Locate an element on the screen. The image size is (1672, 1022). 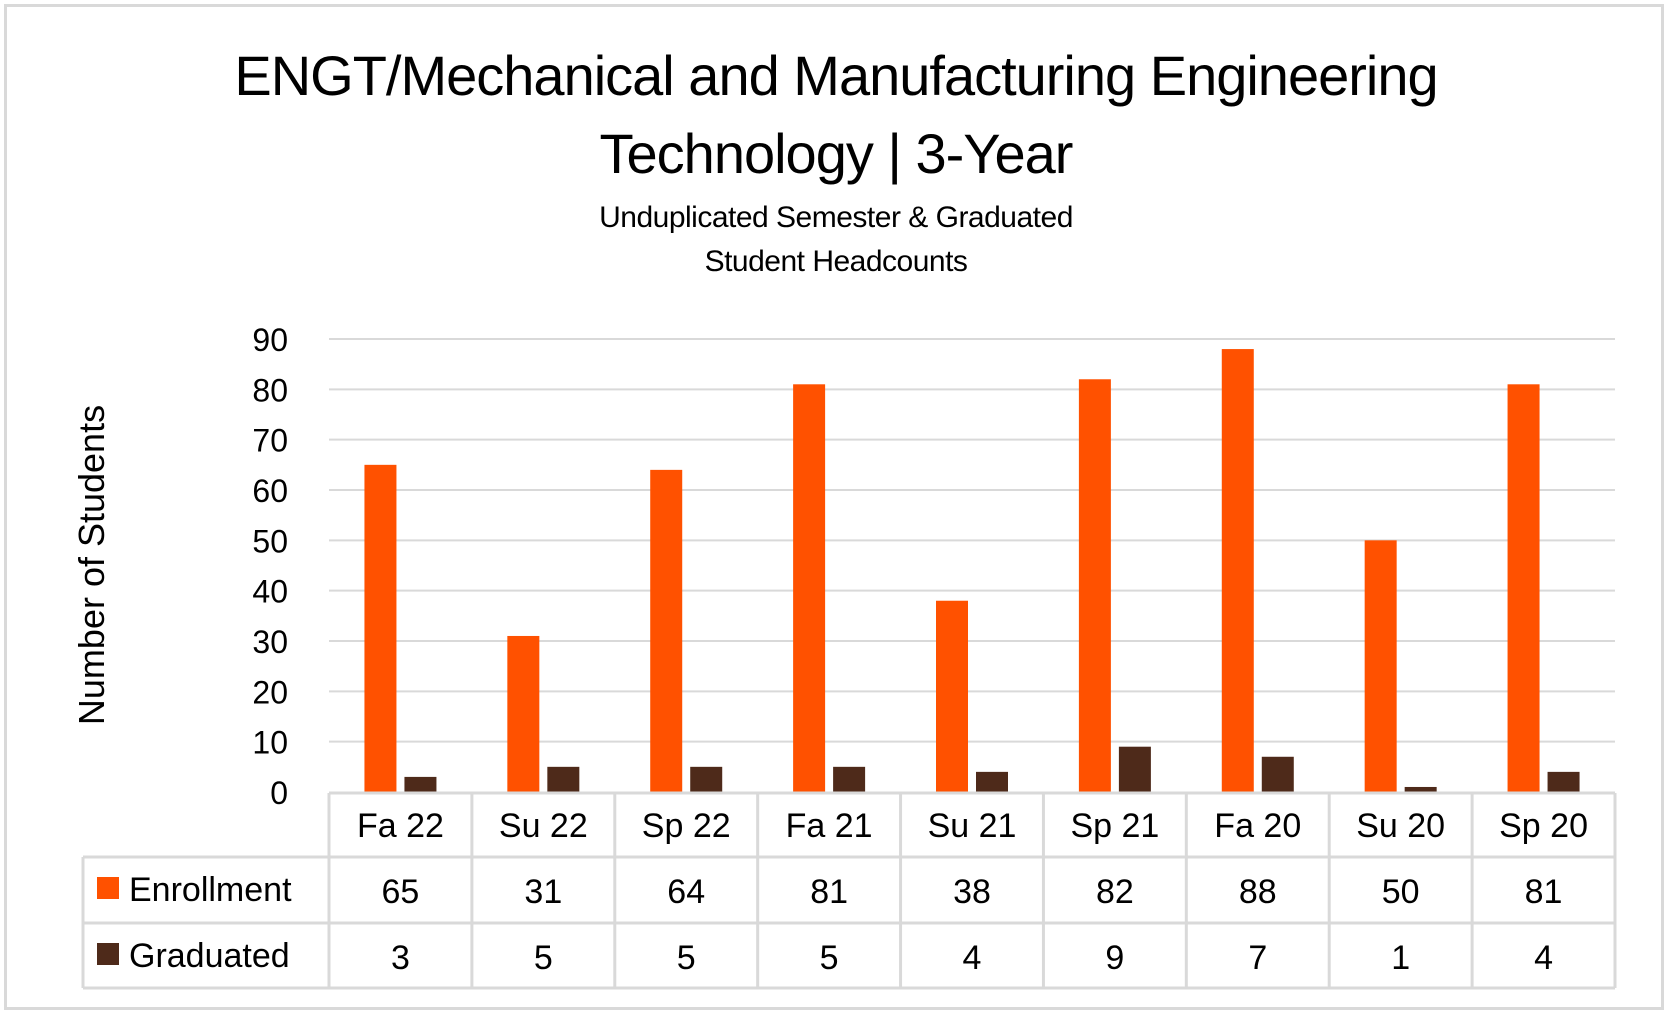
legend-swatch-enrollment is located at coordinates (108, 888).